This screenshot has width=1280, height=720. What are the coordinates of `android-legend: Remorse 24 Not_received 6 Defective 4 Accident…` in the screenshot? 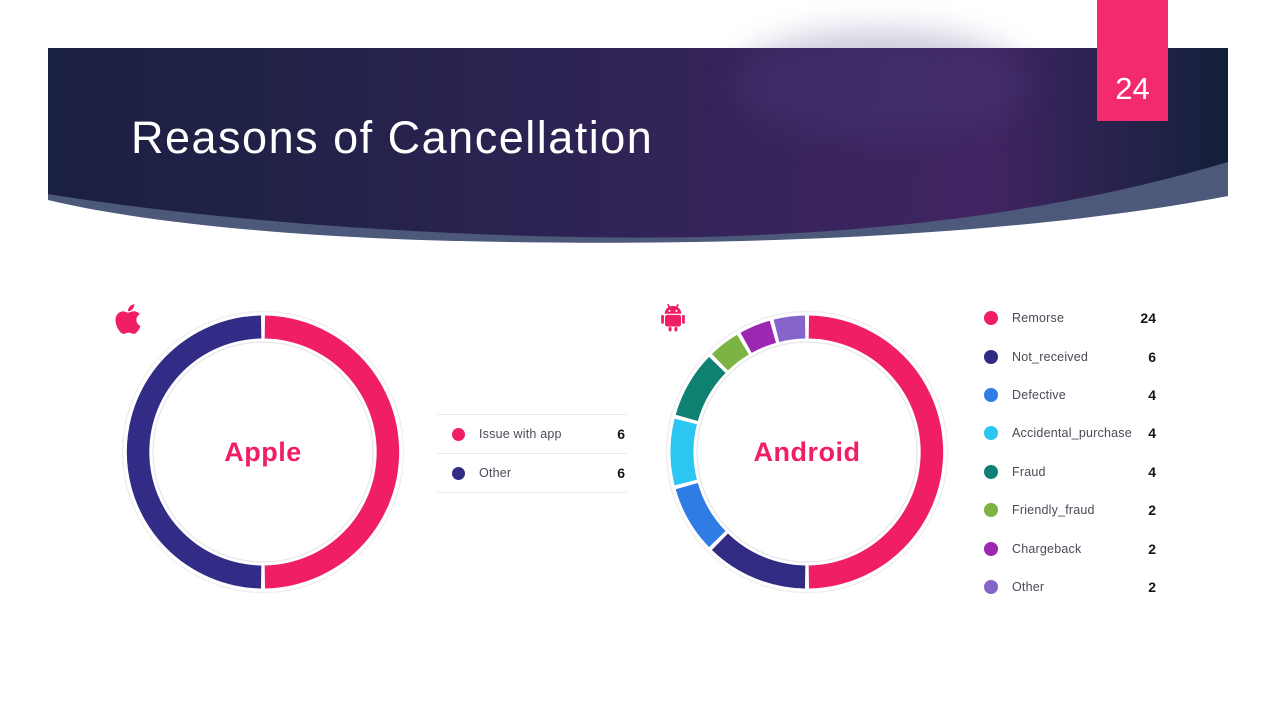 It's located at (1070, 452).